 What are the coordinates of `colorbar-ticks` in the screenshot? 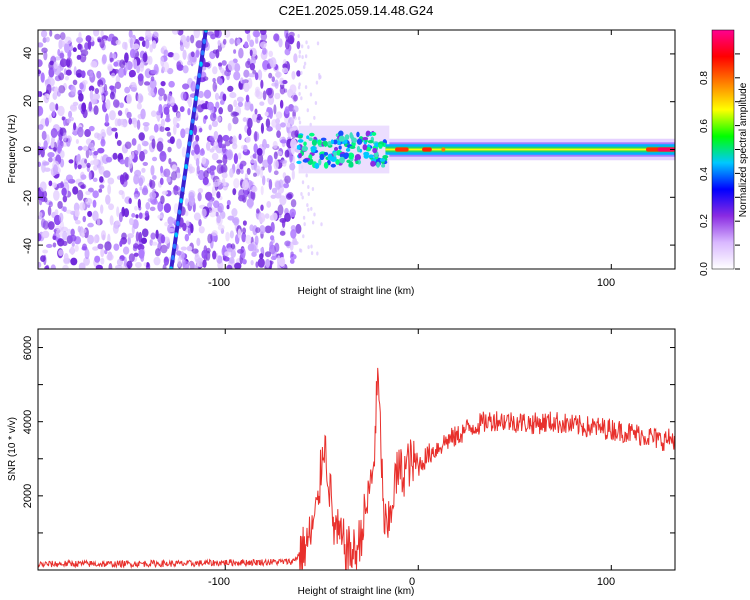 It's located at (737, 161).